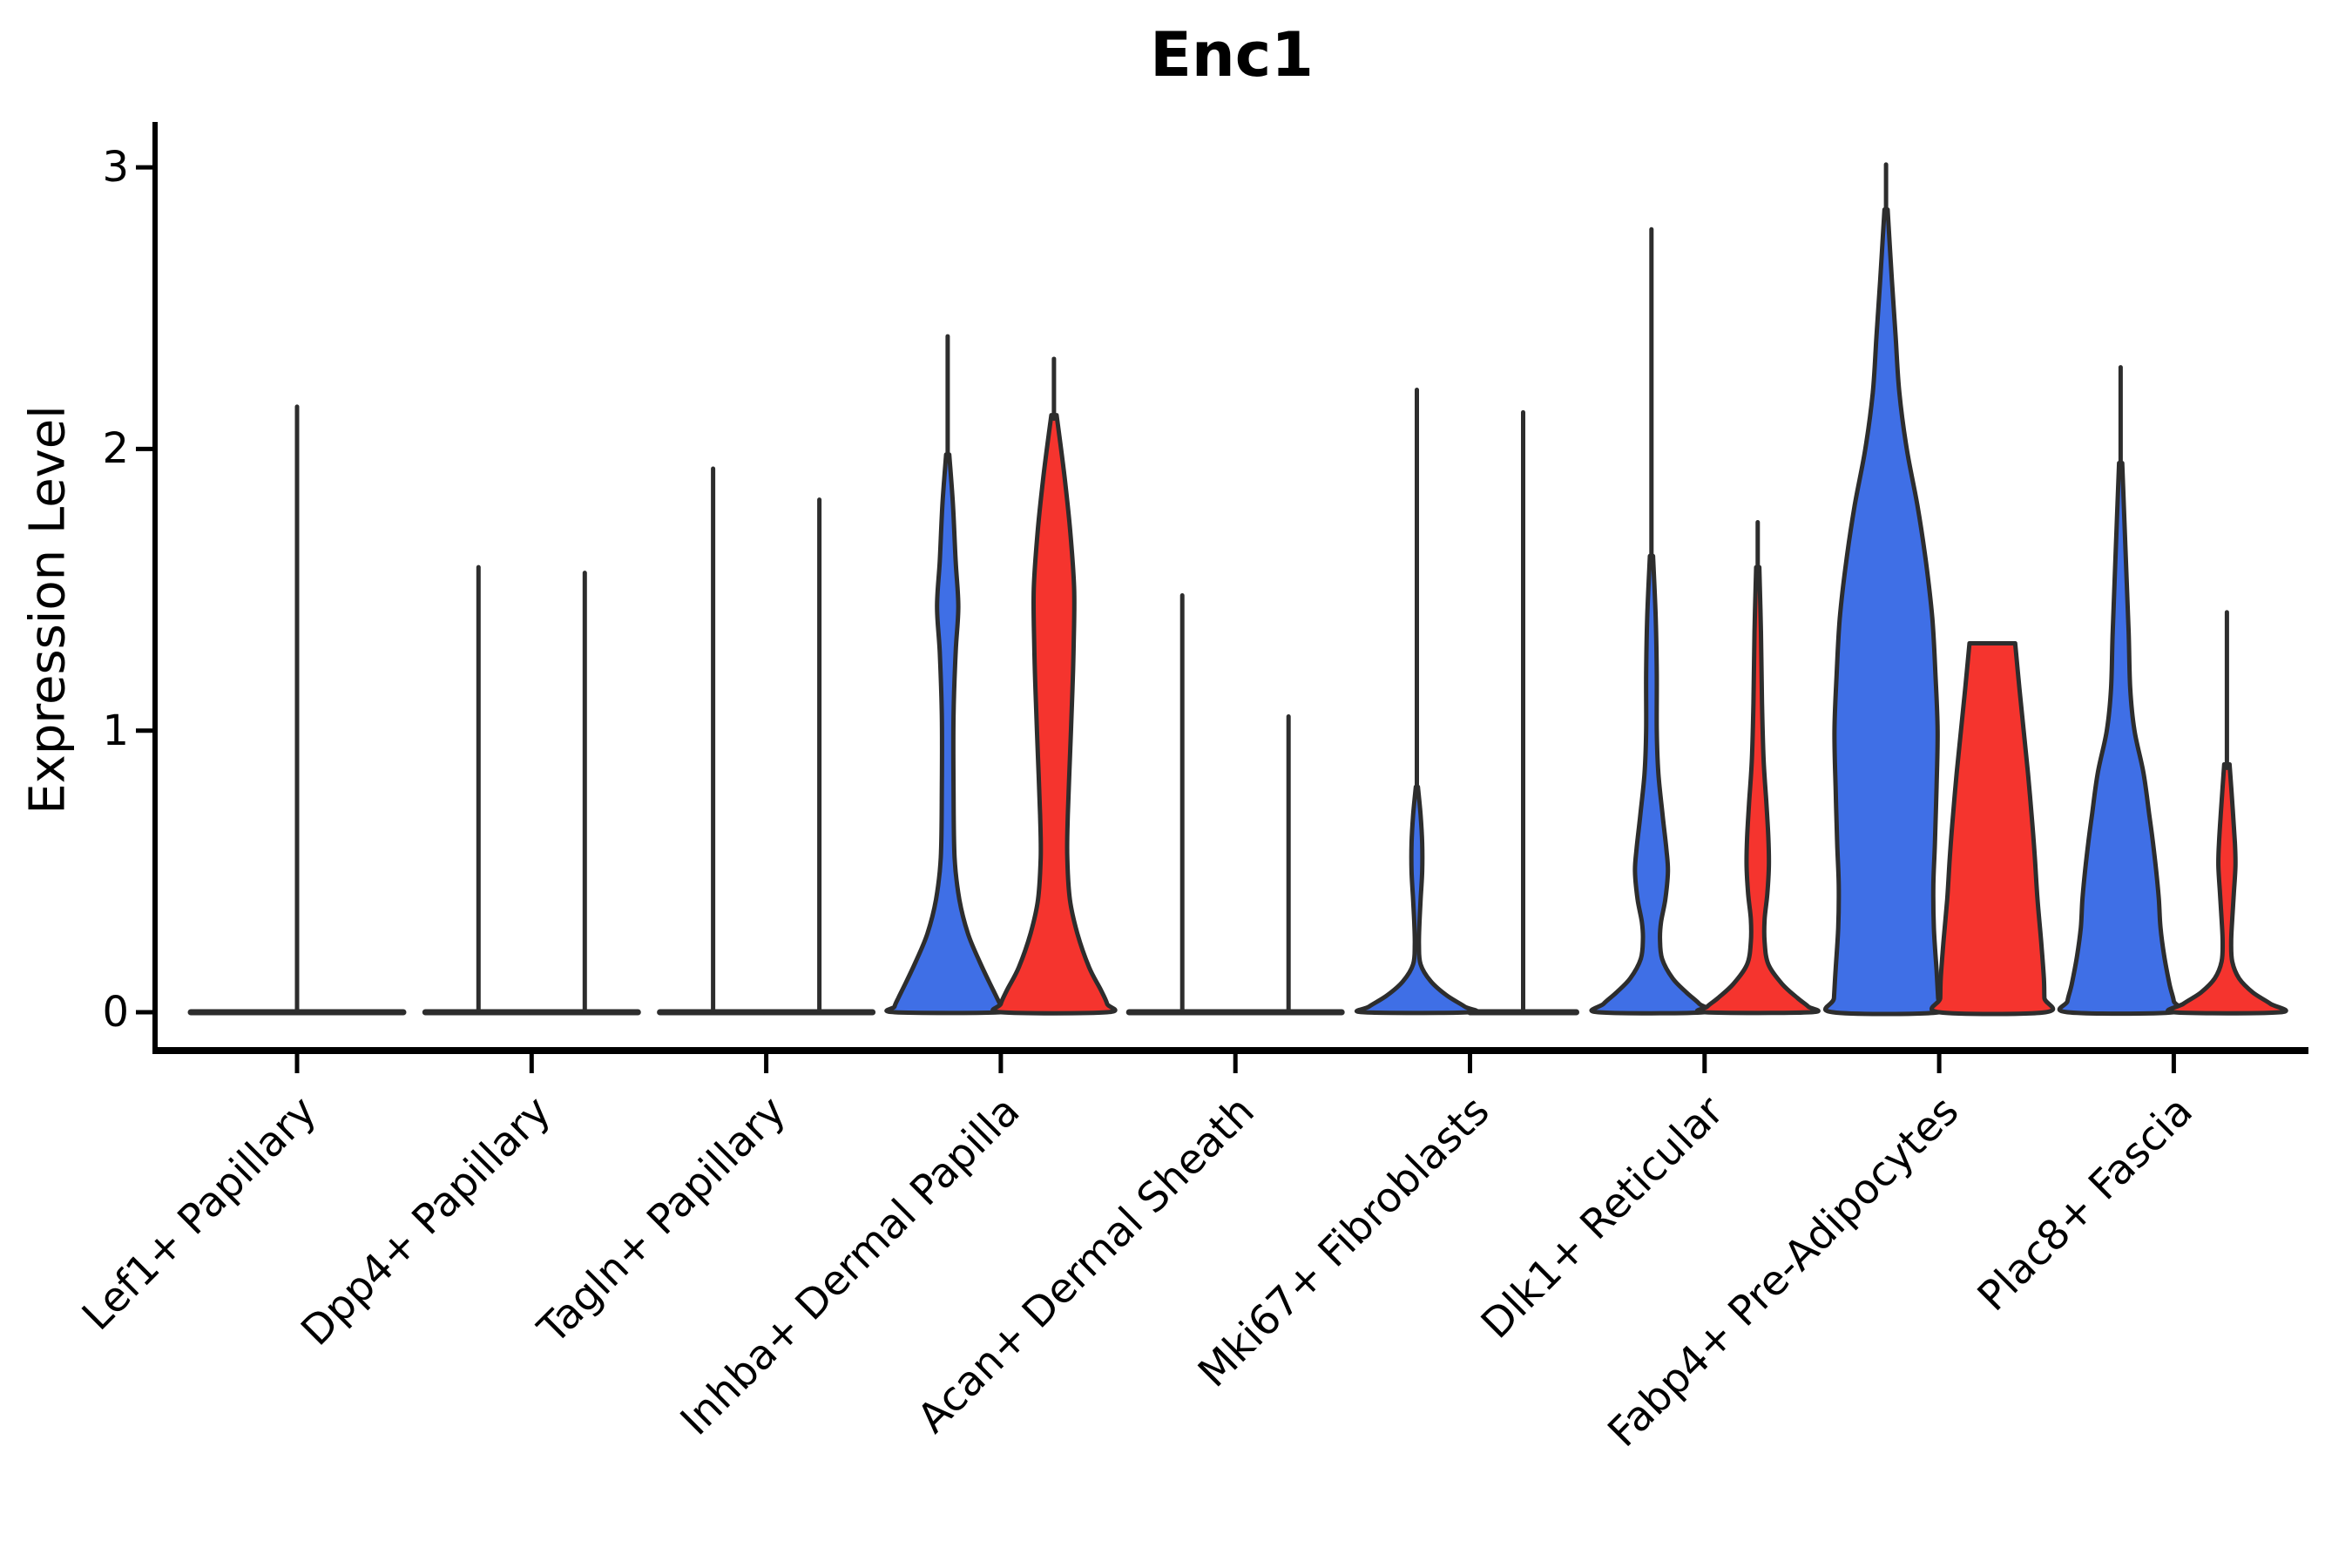 The image size is (2352, 1568). Describe the element at coordinates (115, 1013) in the screenshot. I see `y-tick-label: 0` at that location.